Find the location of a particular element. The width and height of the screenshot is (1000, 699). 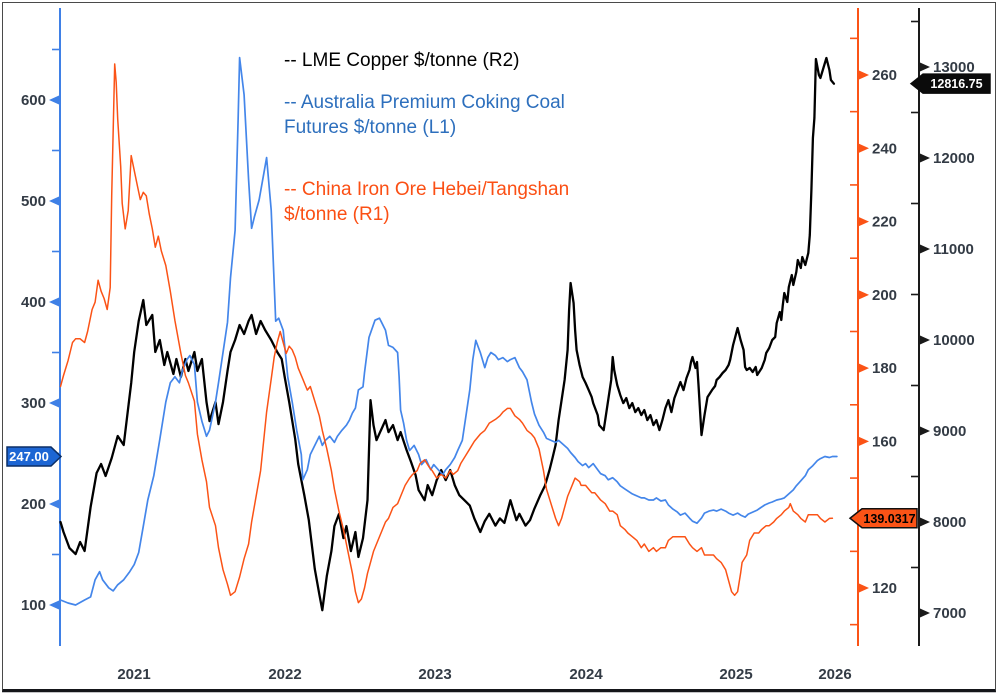

x-axis-year-label-2026: 2026 is located at coordinates (834, 674).